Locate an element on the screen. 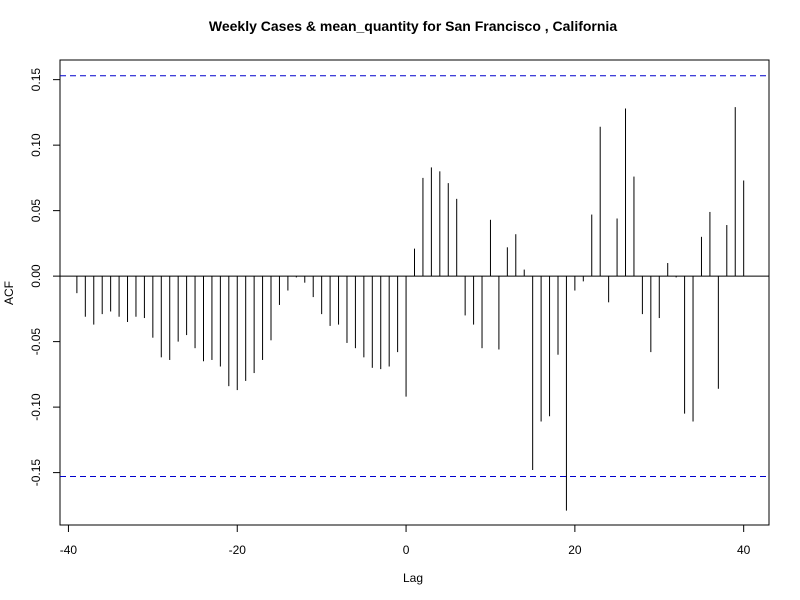 The image size is (800, 600). x-axis: -40 -20 0 20 40 is located at coordinates (405, 540).